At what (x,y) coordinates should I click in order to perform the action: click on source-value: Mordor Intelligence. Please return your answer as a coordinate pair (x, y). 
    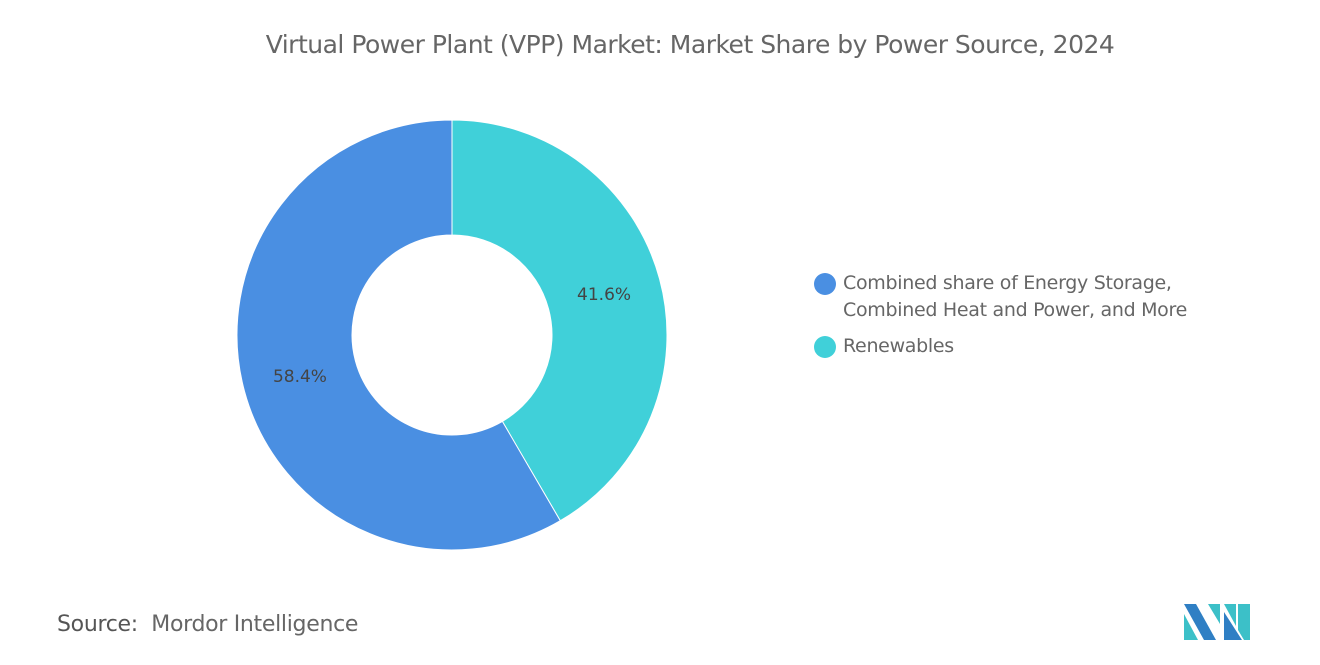
    Looking at the image, I should click on (255, 624).